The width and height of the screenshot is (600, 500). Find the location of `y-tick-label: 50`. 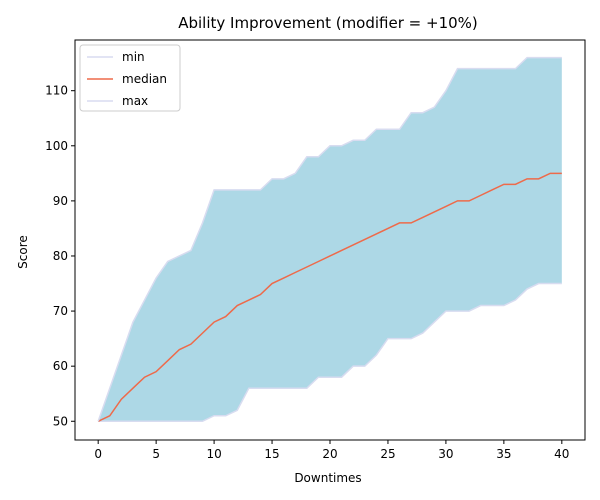

y-tick-label: 50 is located at coordinates (60, 421).